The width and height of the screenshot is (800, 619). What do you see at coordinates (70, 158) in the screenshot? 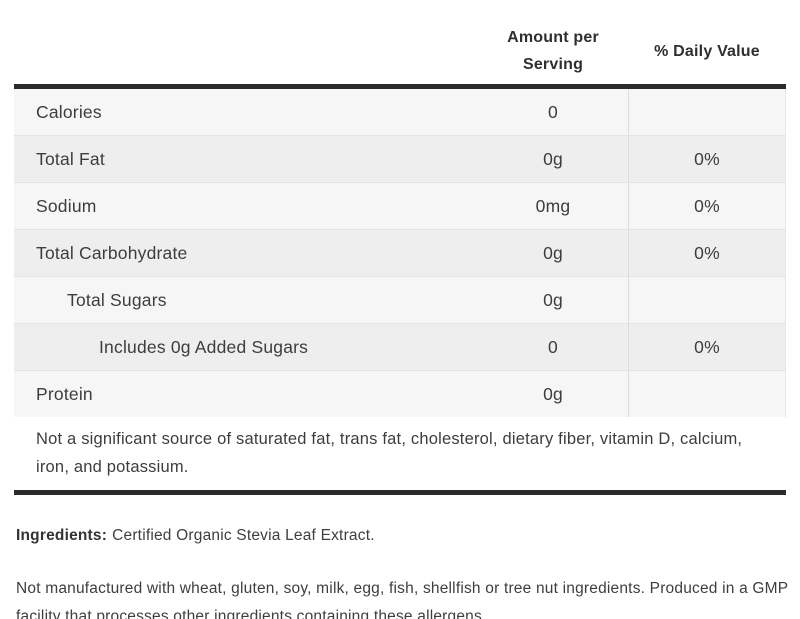
I see `row-label: Total Fat` at bounding box center [70, 158].